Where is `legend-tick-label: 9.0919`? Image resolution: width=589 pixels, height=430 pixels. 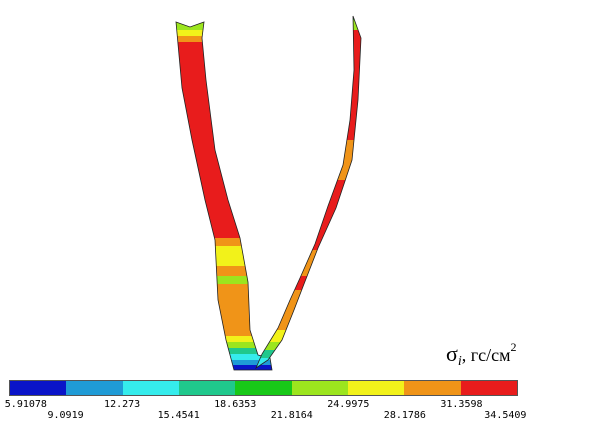
legend-tick-label: 9.0919 is located at coordinates (65, 415).